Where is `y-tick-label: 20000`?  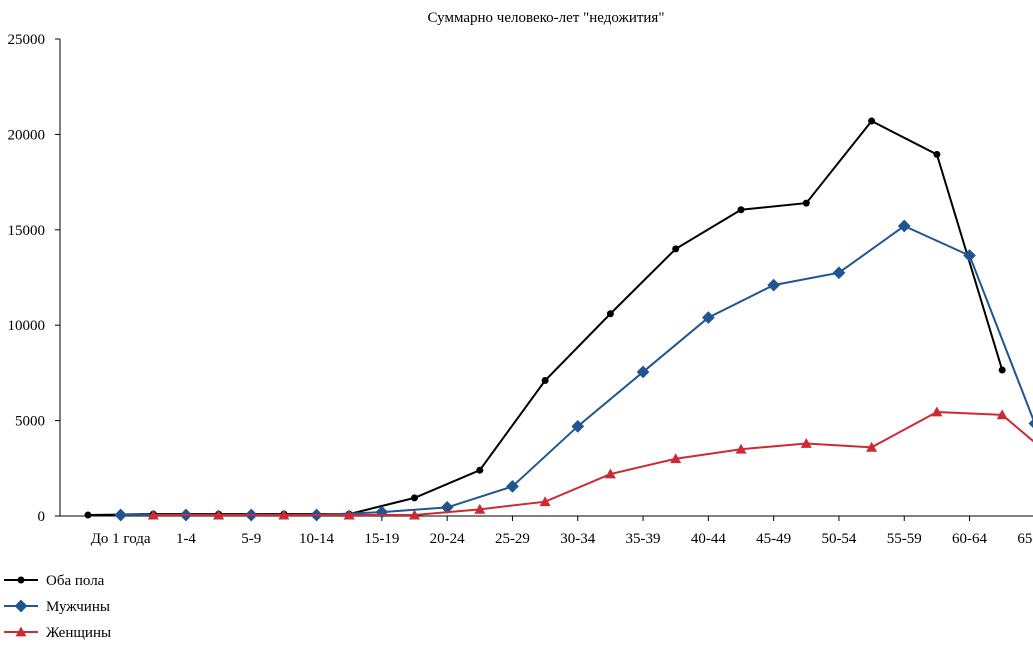 y-tick-label: 20000 is located at coordinates (27, 135).